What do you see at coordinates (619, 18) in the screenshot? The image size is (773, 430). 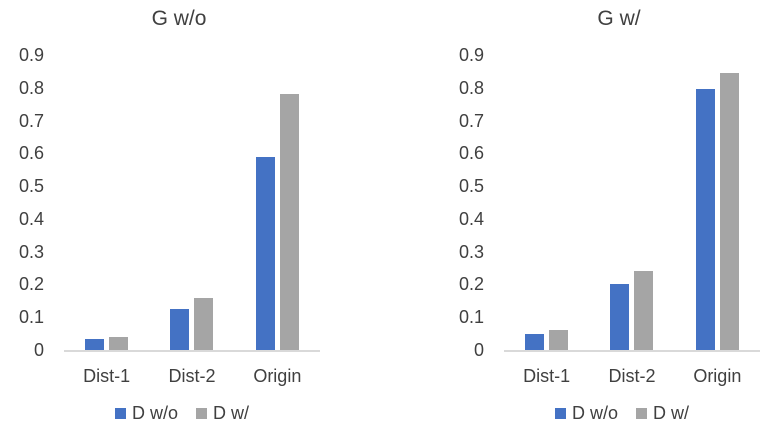 I see `chart-title: G w/` at bounding box center [619, 18].